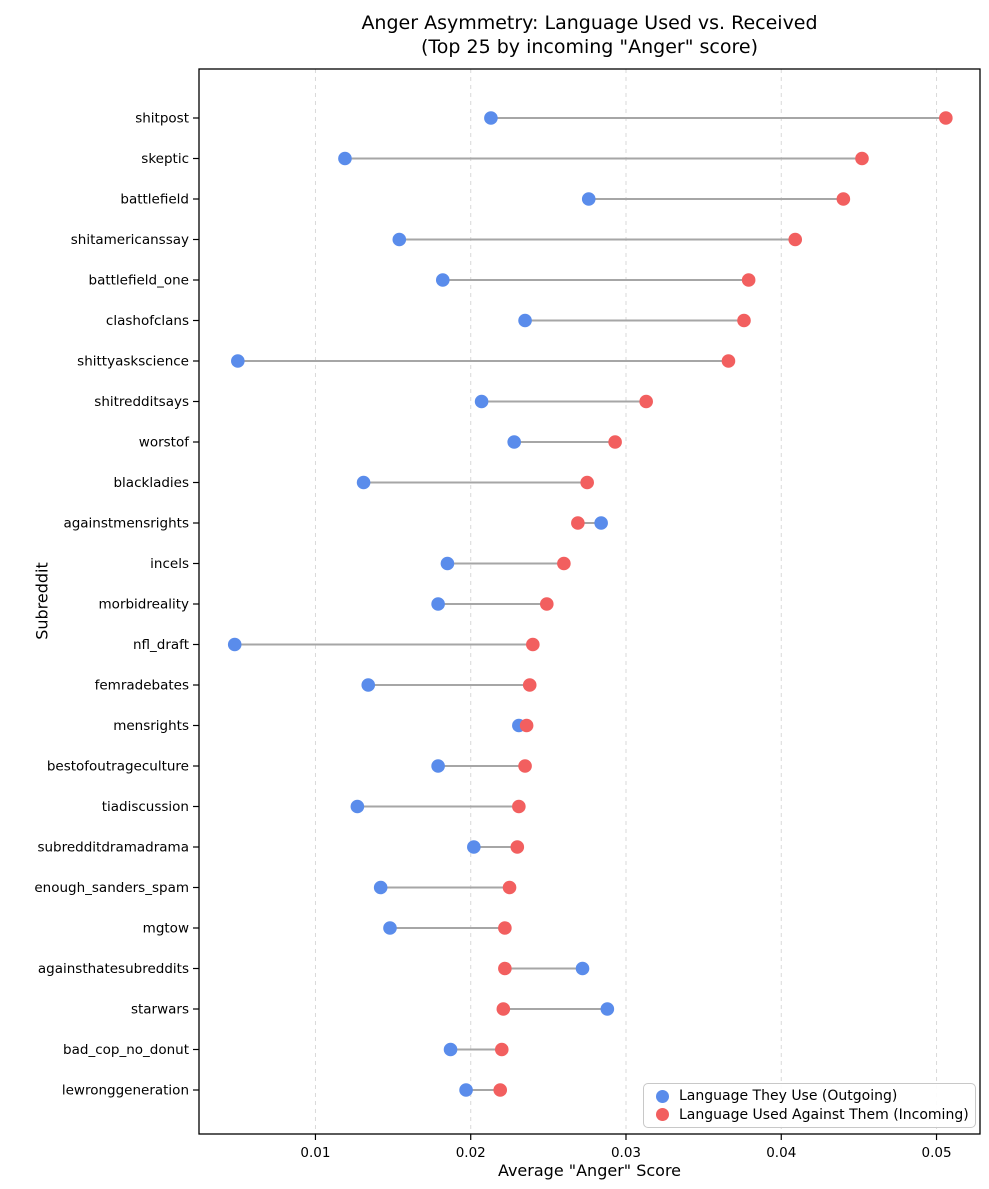  I want to click on row-label: incels, so click(169, 564).